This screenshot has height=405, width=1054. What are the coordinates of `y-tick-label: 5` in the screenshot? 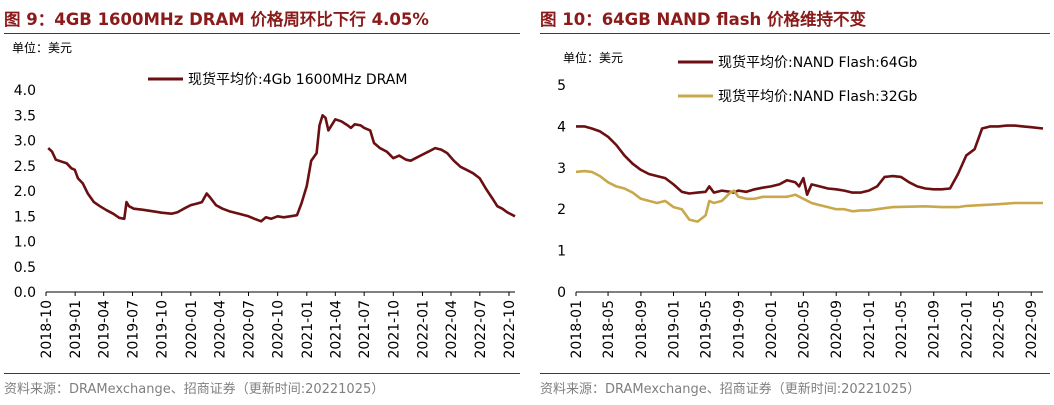 It's located at (561, 86).